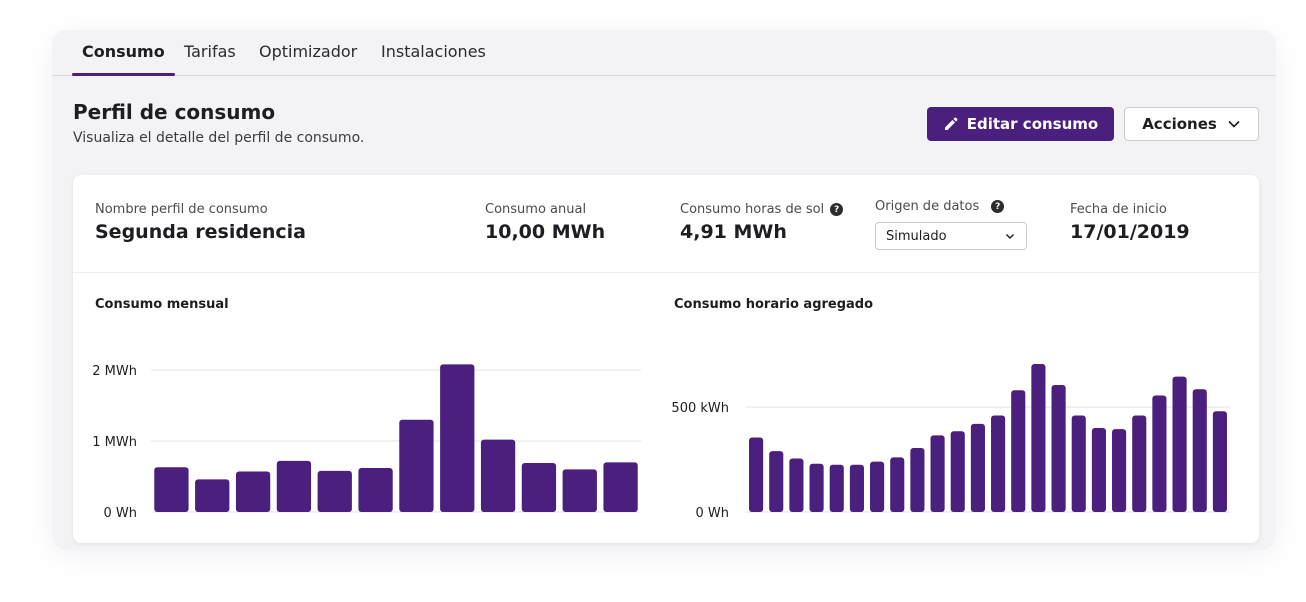  I want to click on profile-name-value: Segunda residencia, so click(200, 232).